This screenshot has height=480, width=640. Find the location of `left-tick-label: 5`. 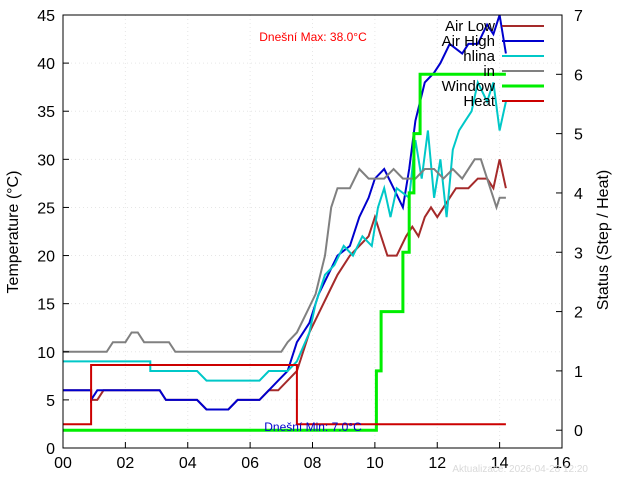

left-tick-label: 5 is located at coordinates (50, 401).